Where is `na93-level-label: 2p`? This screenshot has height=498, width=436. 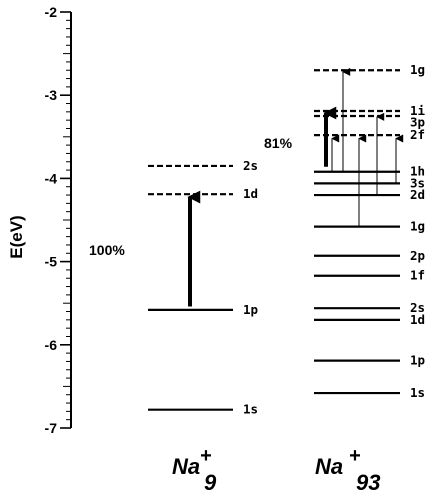
na93-level-label: 2p is located at coordinates (417, 255).